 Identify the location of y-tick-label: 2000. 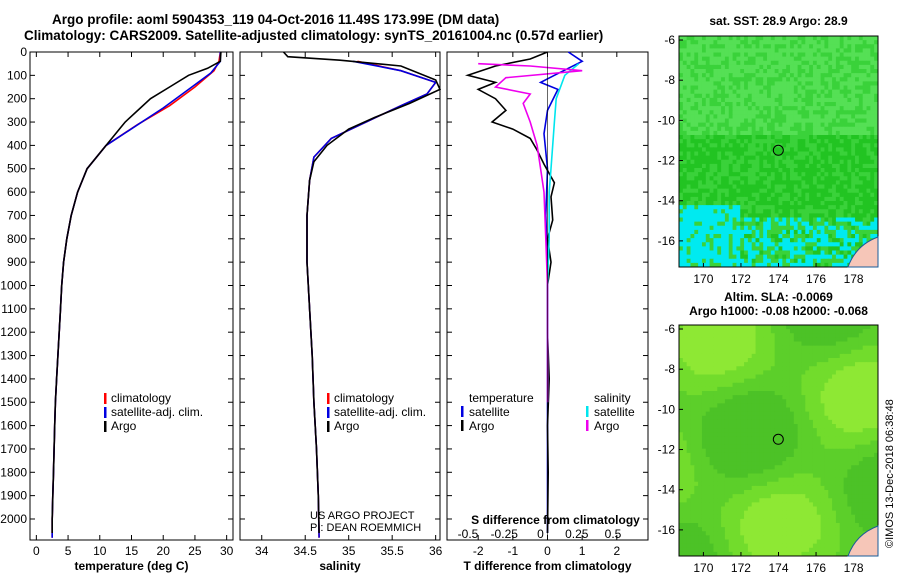
(13, 519).